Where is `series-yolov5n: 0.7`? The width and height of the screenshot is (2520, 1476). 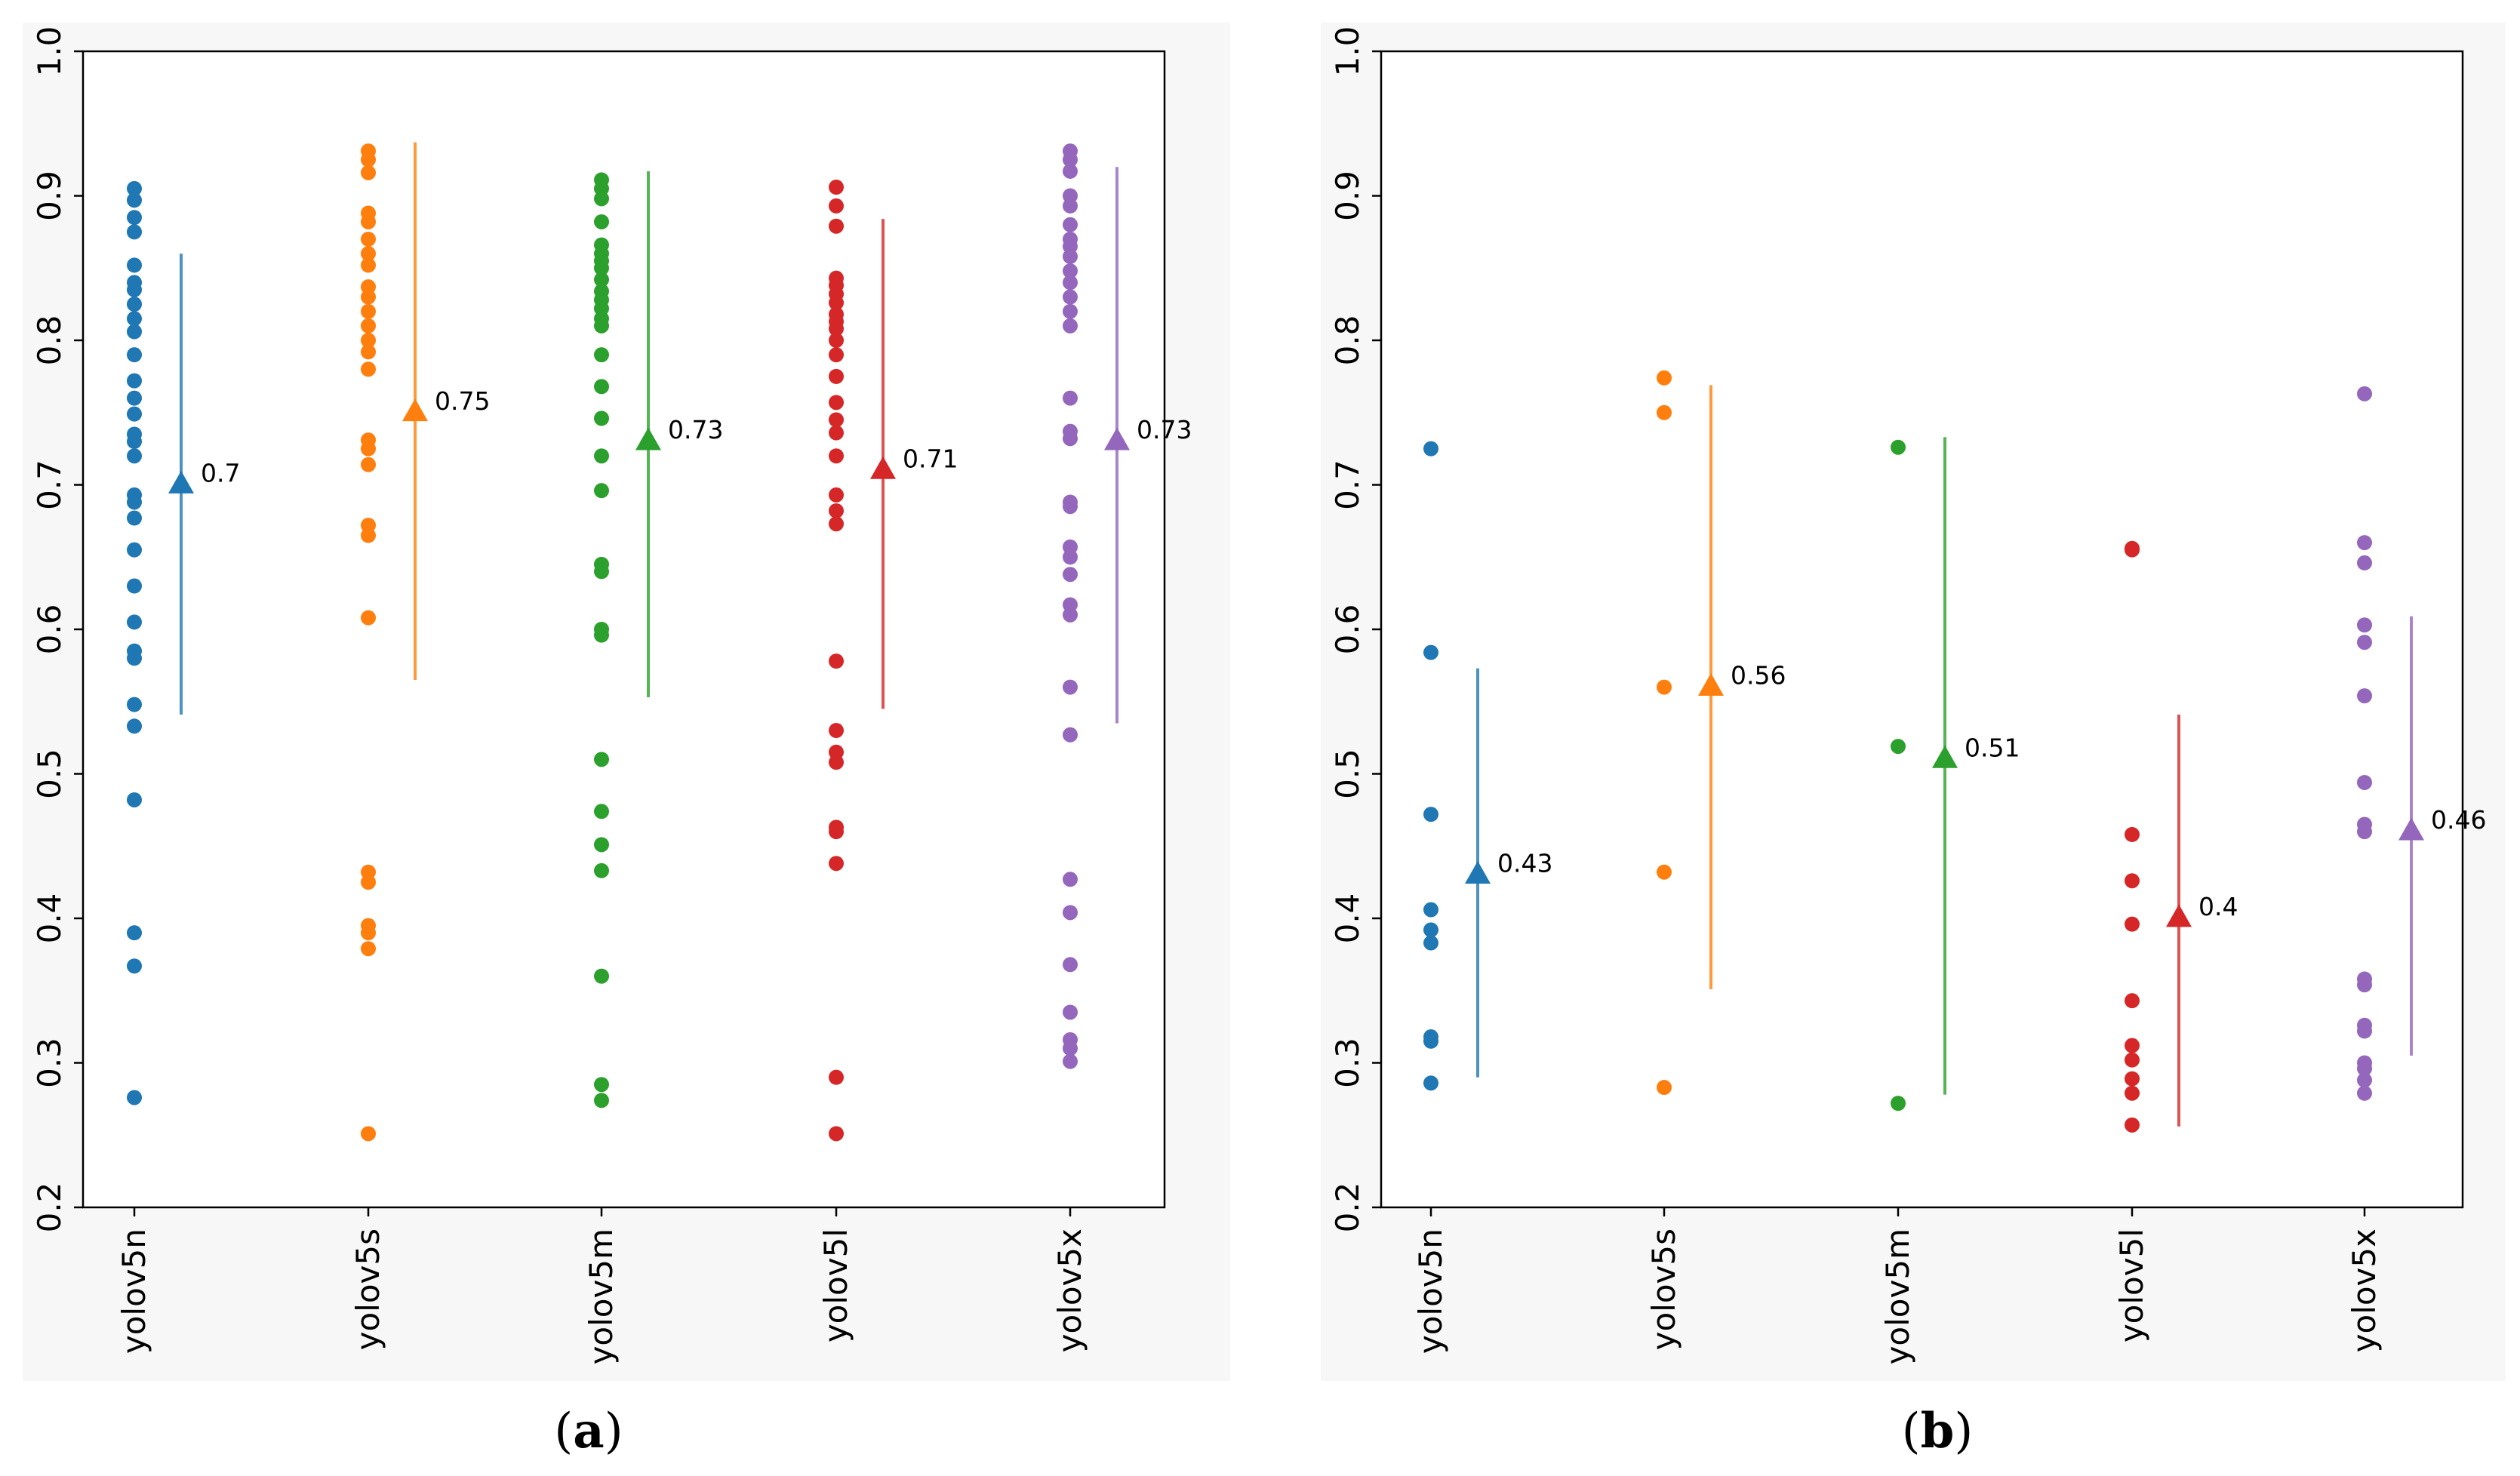
series-yolov5n: 0.7 is located at coordinates (183, 642).